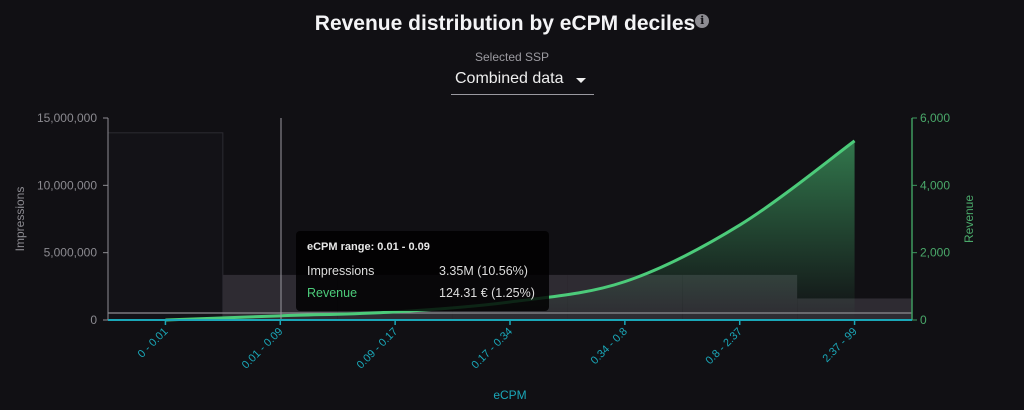  I want to click on info-icon: i, so click(702, 21).